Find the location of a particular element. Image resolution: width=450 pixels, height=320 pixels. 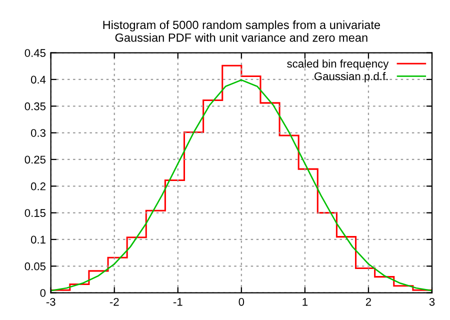

y-tick-label: 0.35 is located at coordinates (35, 106).